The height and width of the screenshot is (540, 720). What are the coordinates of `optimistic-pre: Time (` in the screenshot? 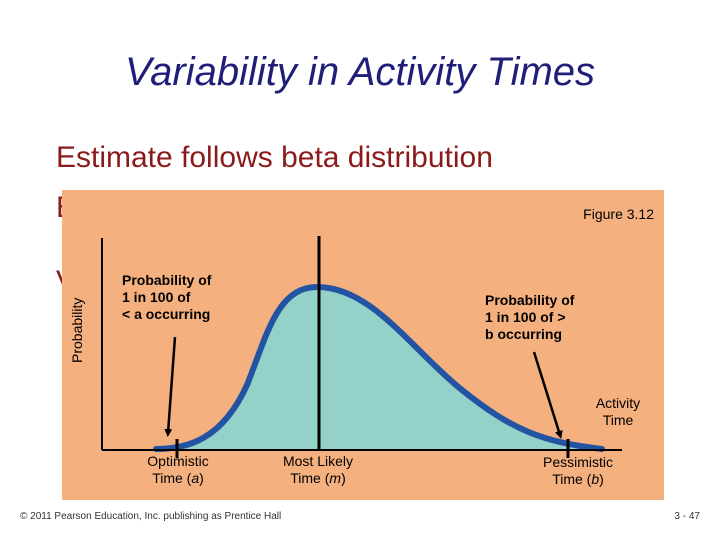 It's located at (172, 478).